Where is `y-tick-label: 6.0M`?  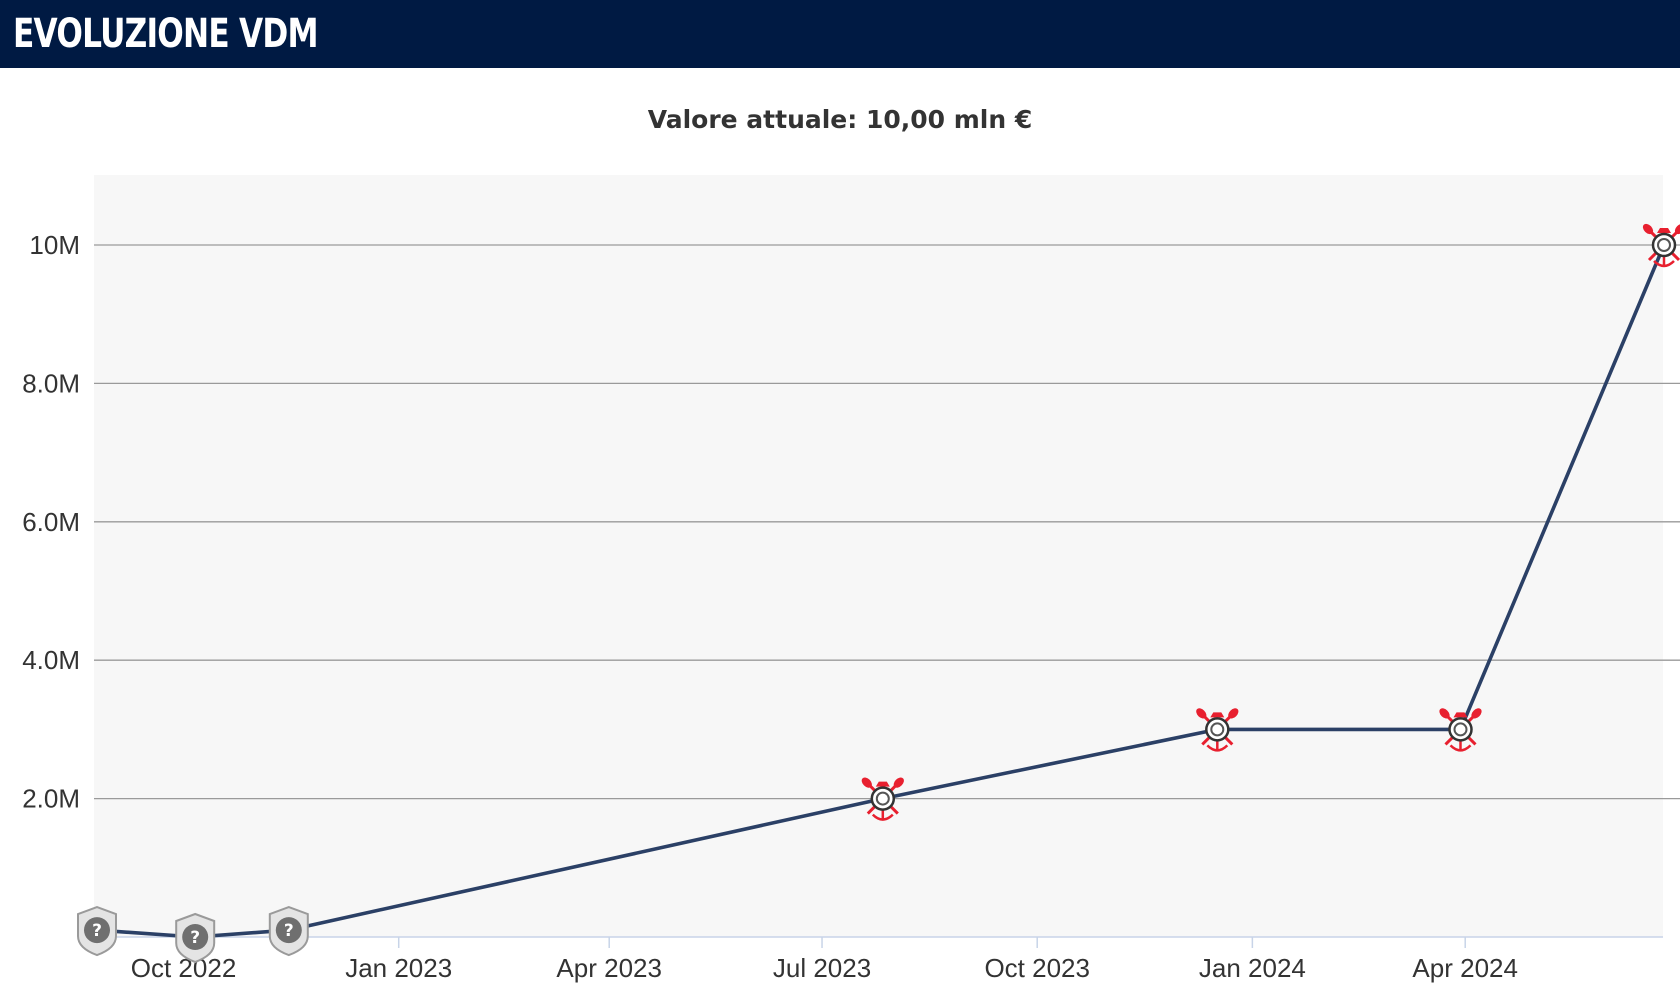 y-tick-label: 6.0M is located at coordinates (51, 522).